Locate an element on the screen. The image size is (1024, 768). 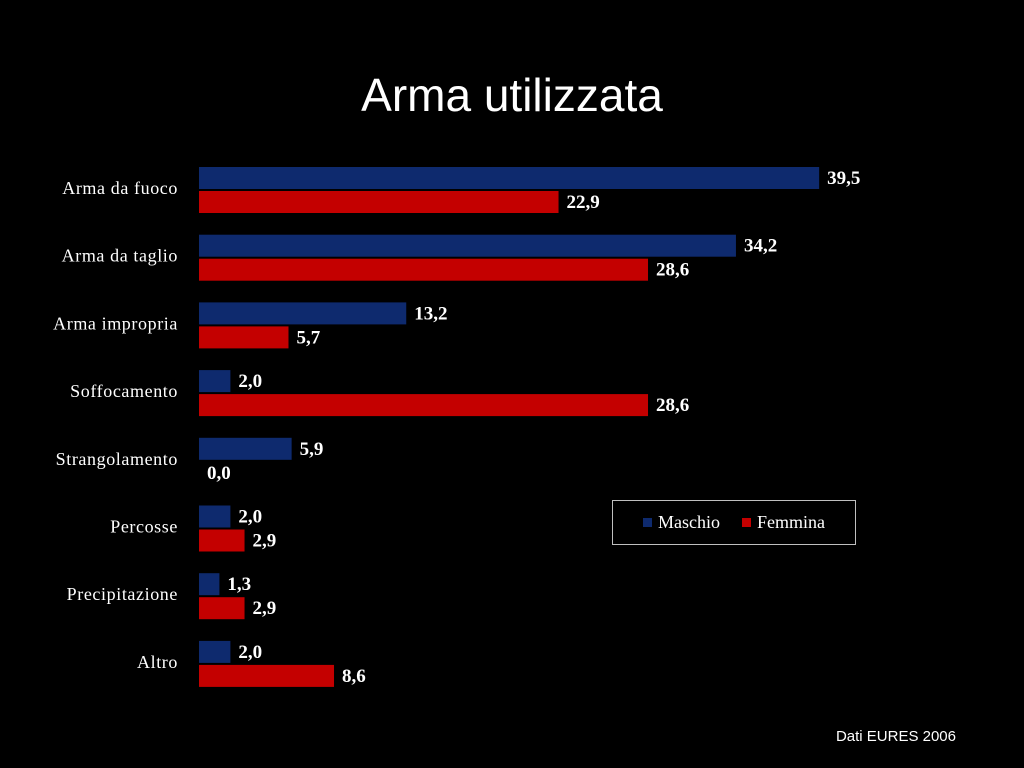
value-label-maschio-precipitazione: 1,3 is located at coordinates (239, 584).